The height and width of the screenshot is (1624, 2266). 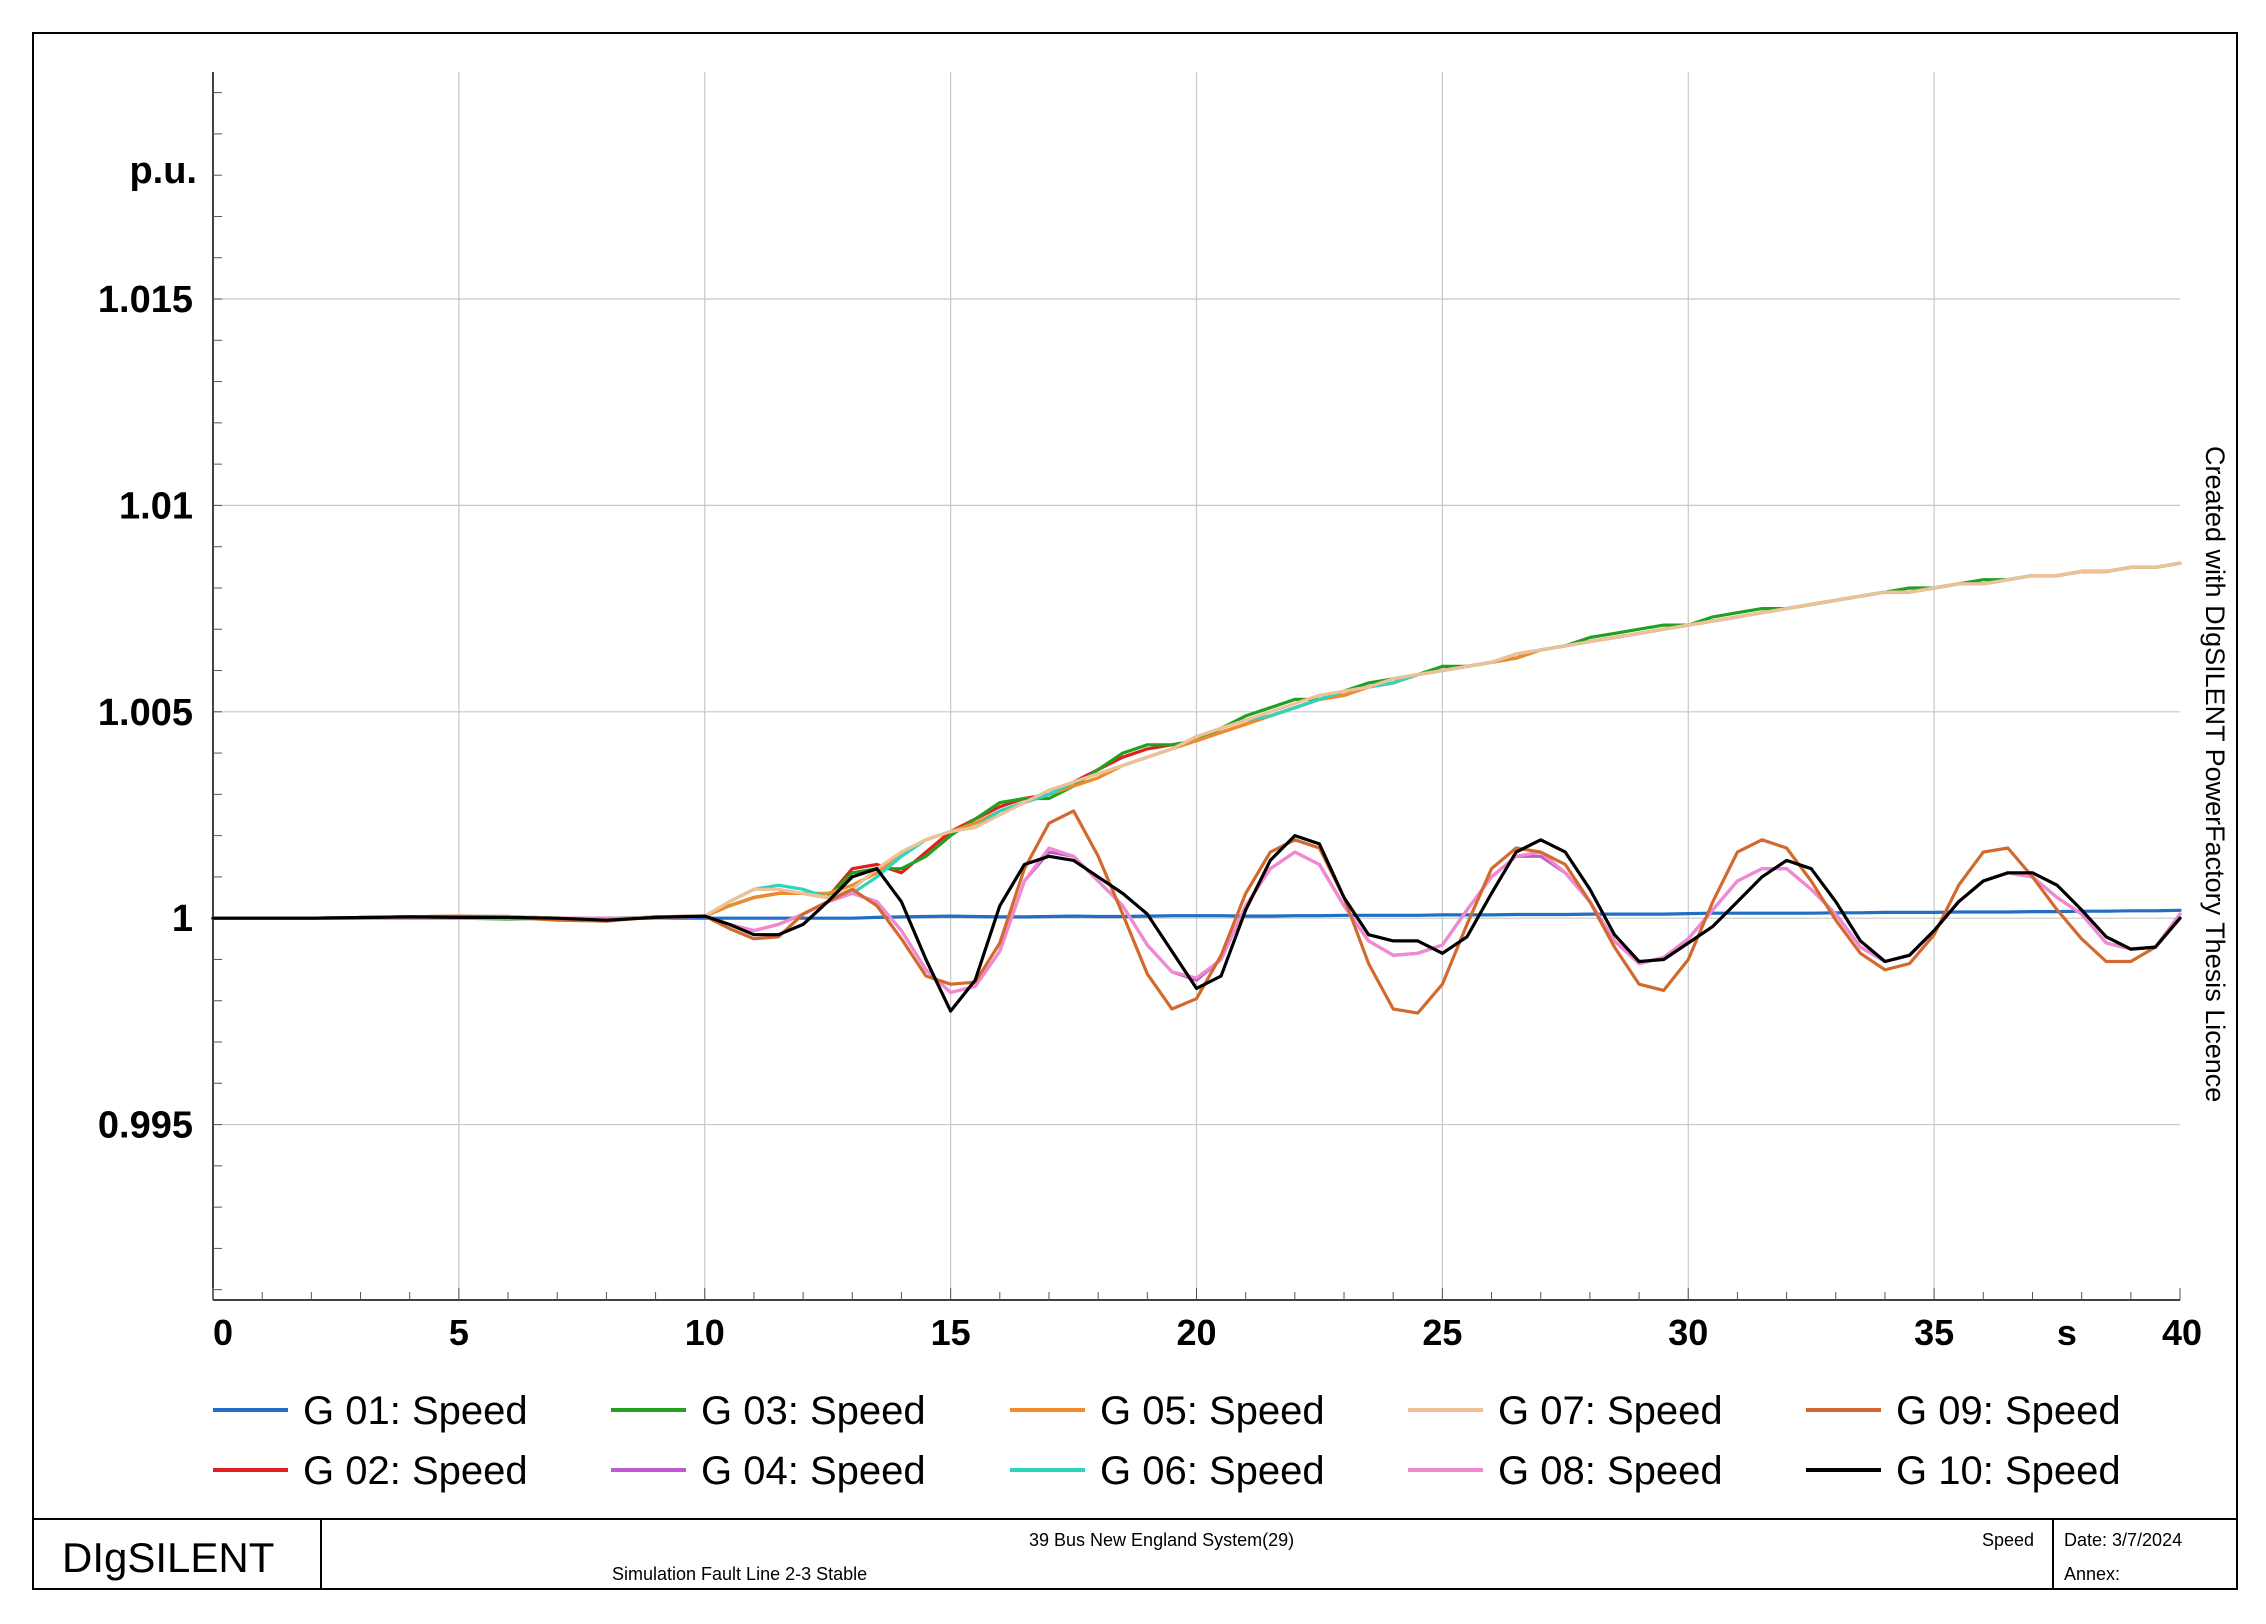 What do you see at coordinates (813, 1471) in the screenshot?
I see `legend-label: G 04: Speed` at bounding box center [813, 1471].